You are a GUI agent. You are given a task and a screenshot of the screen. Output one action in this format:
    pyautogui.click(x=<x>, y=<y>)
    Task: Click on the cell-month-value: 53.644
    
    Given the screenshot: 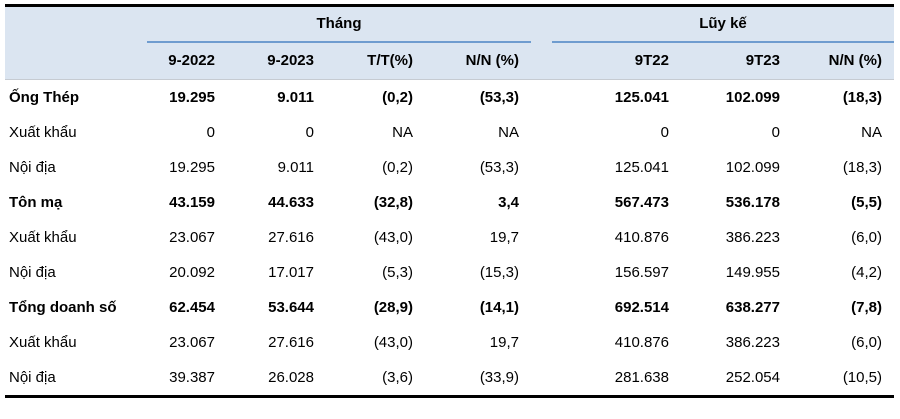 What is the action you would take?
    pyautogui.click(x=291, y=307)
    